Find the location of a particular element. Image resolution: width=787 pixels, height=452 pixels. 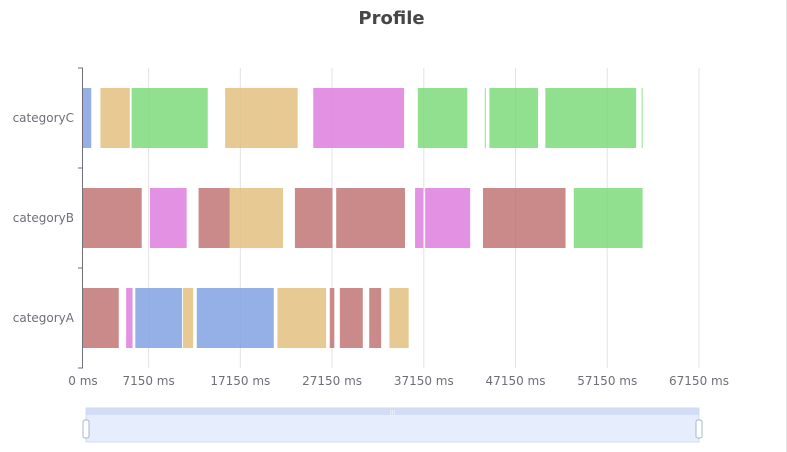

x-axis-label: 27150 ms is located at coordinates (332, 381).